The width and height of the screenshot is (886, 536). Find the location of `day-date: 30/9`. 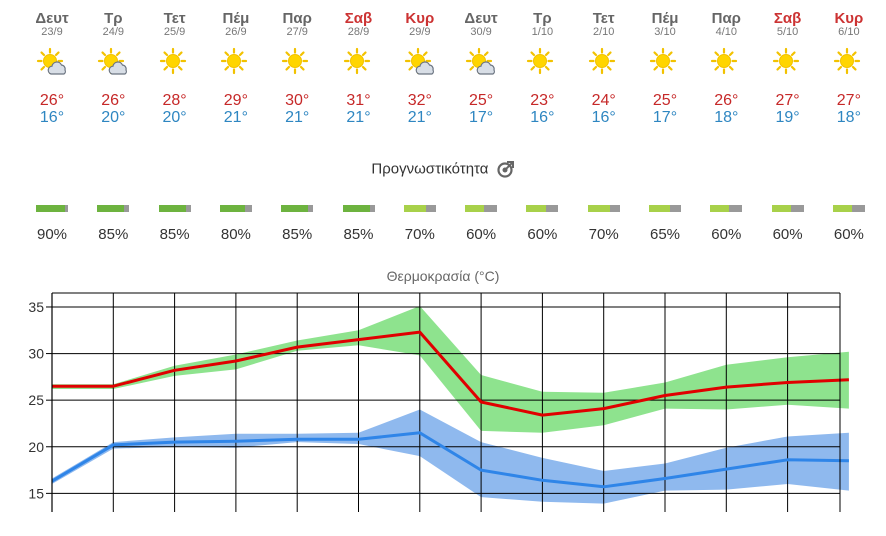

day-date: 30/9 is located at coordinates (481, 32).